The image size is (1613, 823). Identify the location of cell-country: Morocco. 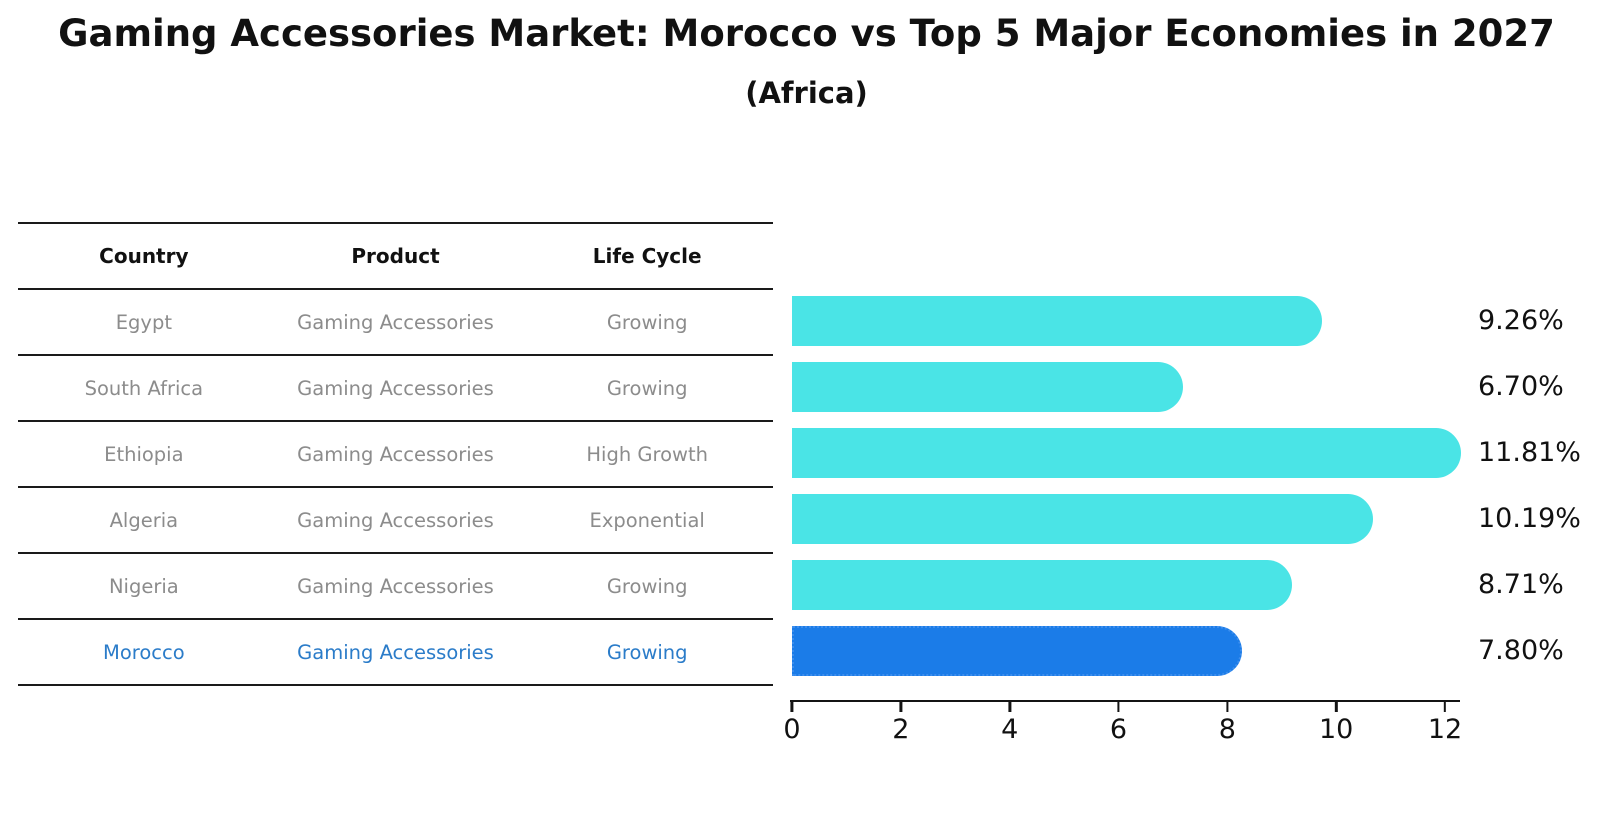
(144, 652).